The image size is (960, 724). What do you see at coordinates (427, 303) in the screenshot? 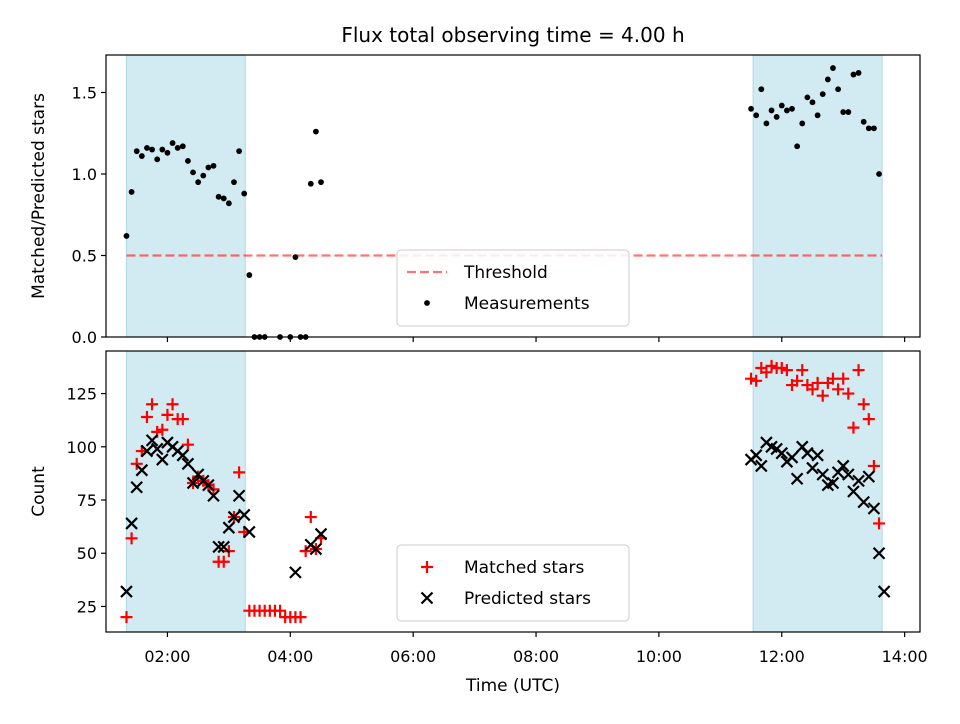
I see `legend-symbol-measurements` at bounding box center [427, 303].